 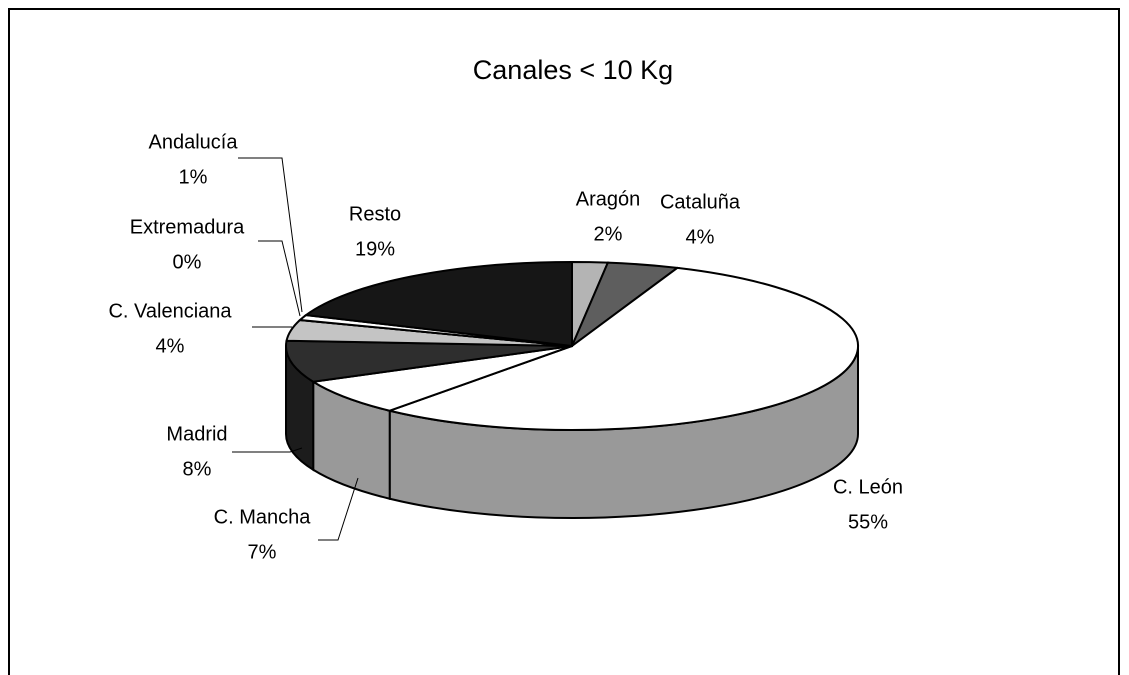 I want to click on data-label-value: 8%, so click(x=197, y=469).